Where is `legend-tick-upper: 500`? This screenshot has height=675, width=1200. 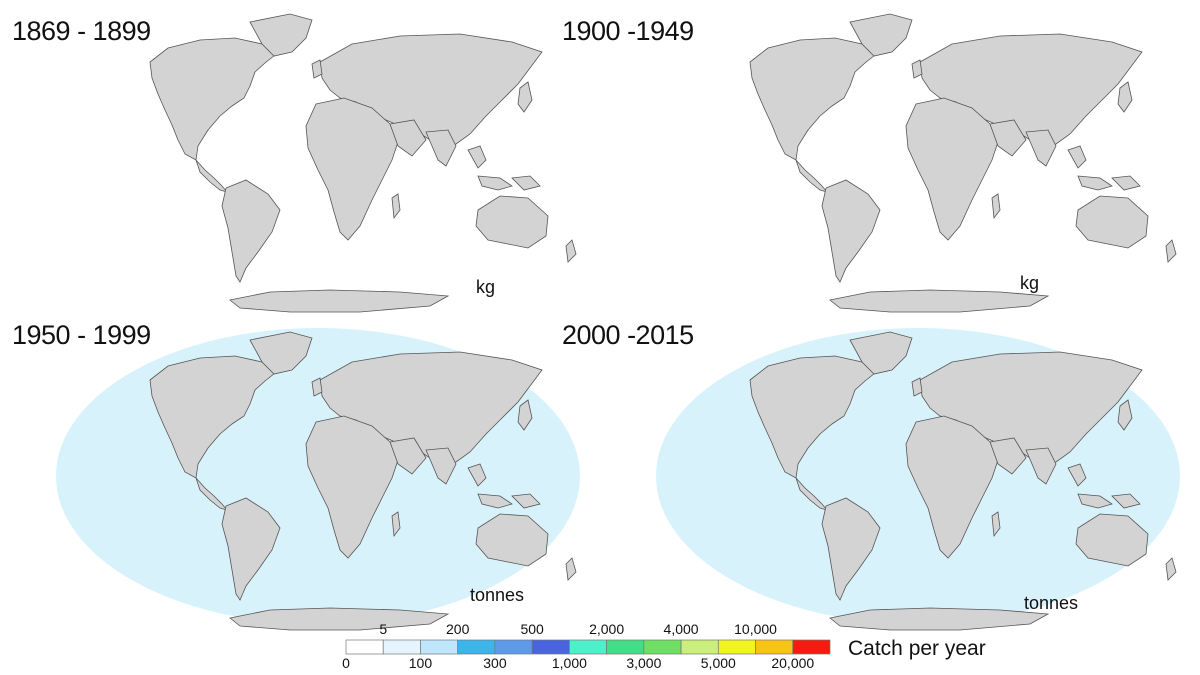
legend-tick-upper: 500 is located at coordinates (532, 629).